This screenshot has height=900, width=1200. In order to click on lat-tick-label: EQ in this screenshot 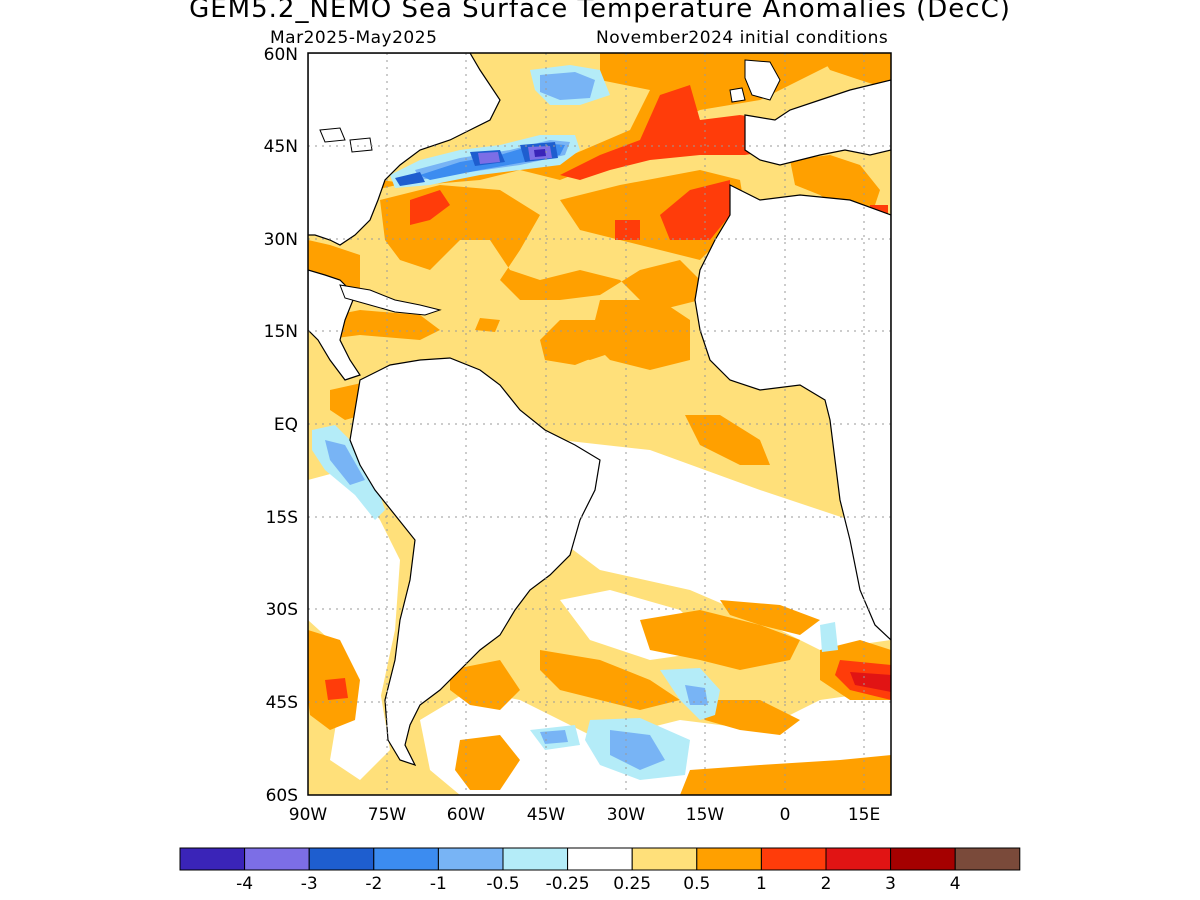, I will do `click(286, 425)`.